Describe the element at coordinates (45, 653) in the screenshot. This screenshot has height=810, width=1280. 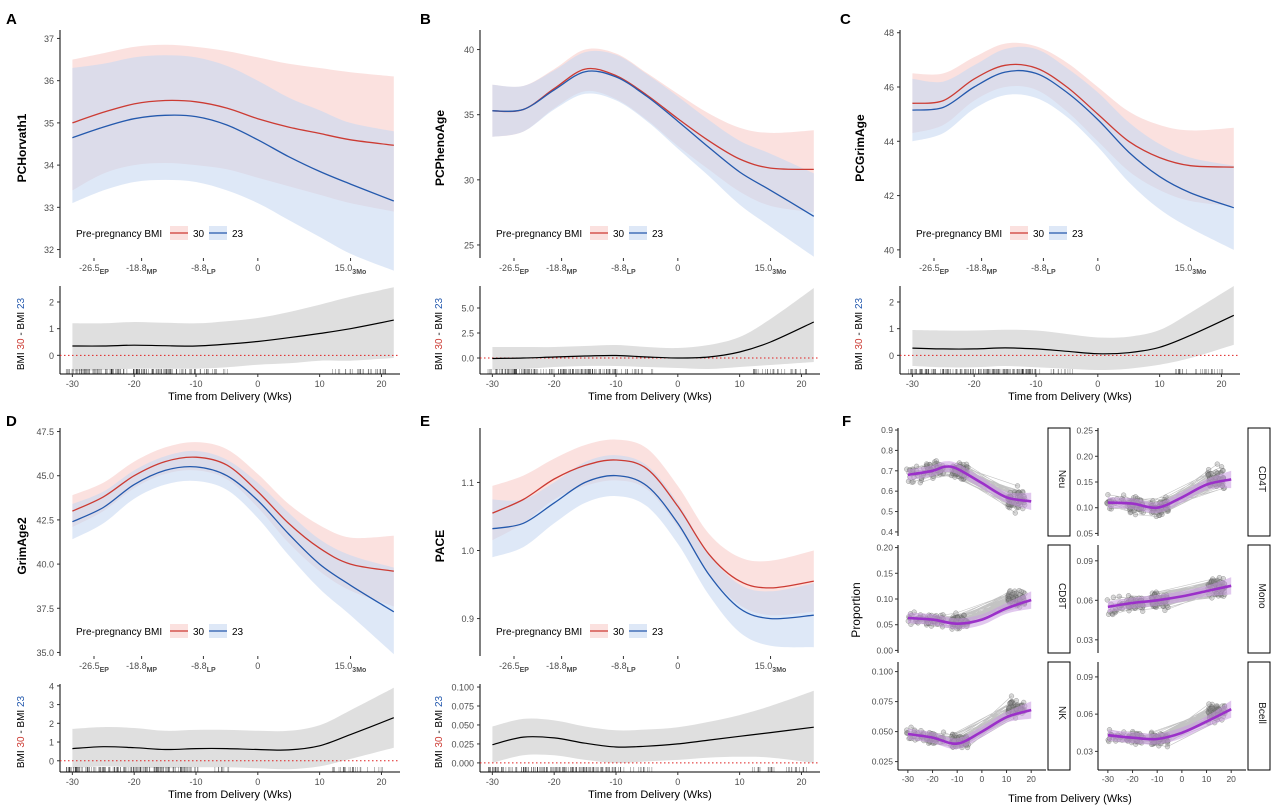
I see `y-tick-label: 35.0` at that location.